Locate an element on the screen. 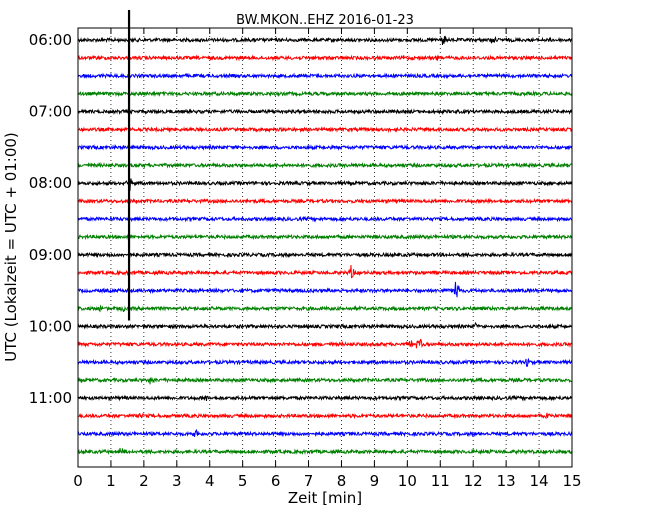  x-tick-label: 7 is located at coordinates (309, 481).